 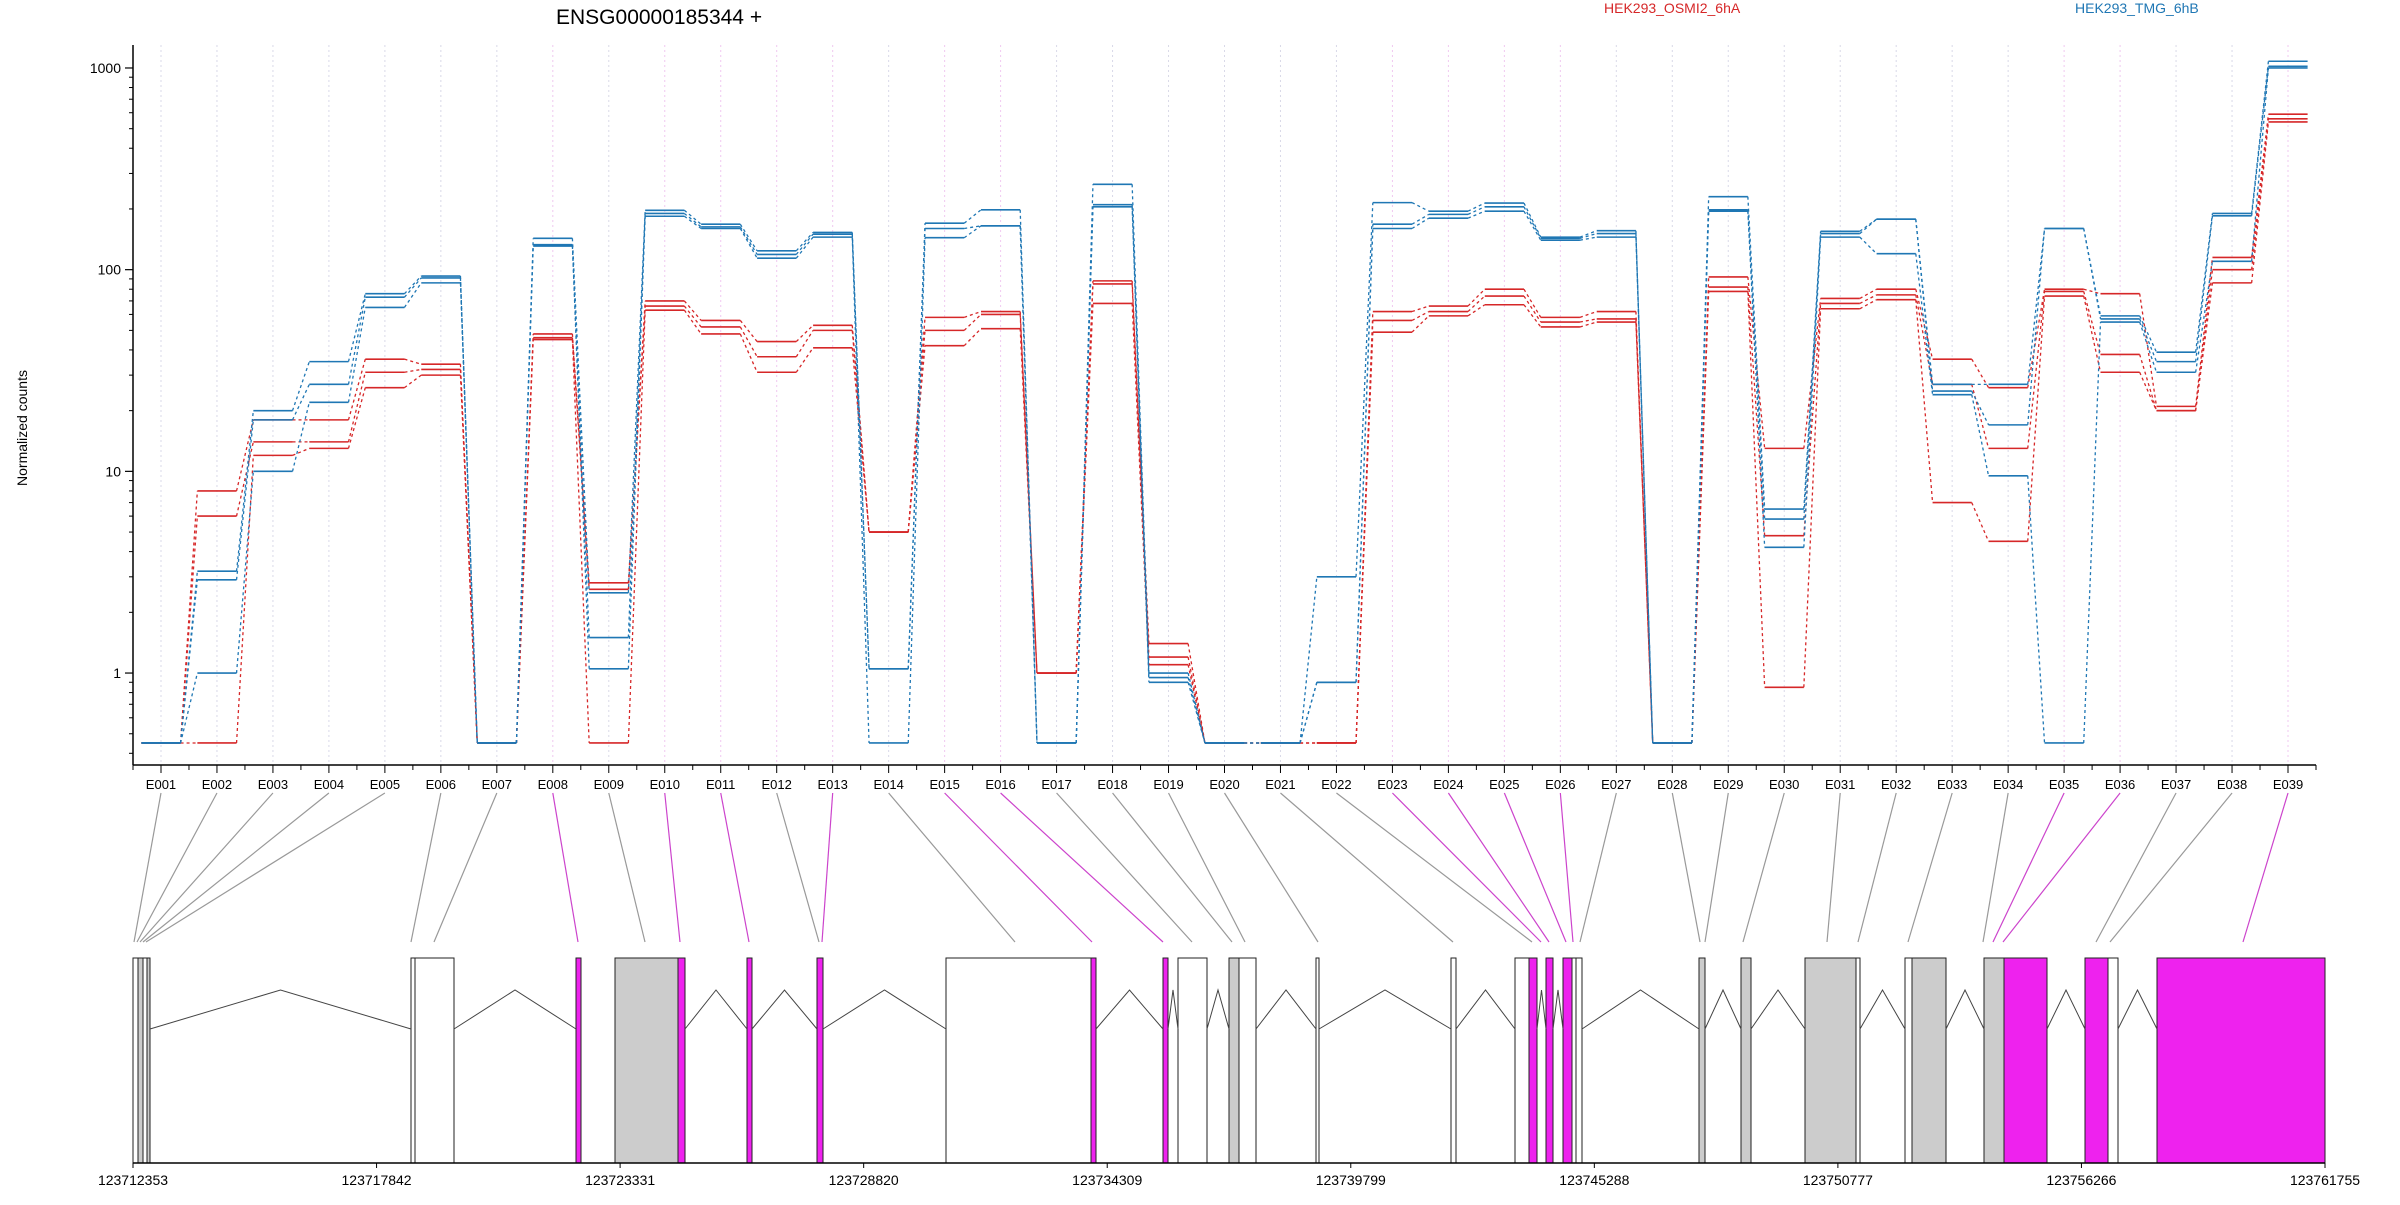 I want to click on x-tick-label: E028, so click(x=1672, y=784).